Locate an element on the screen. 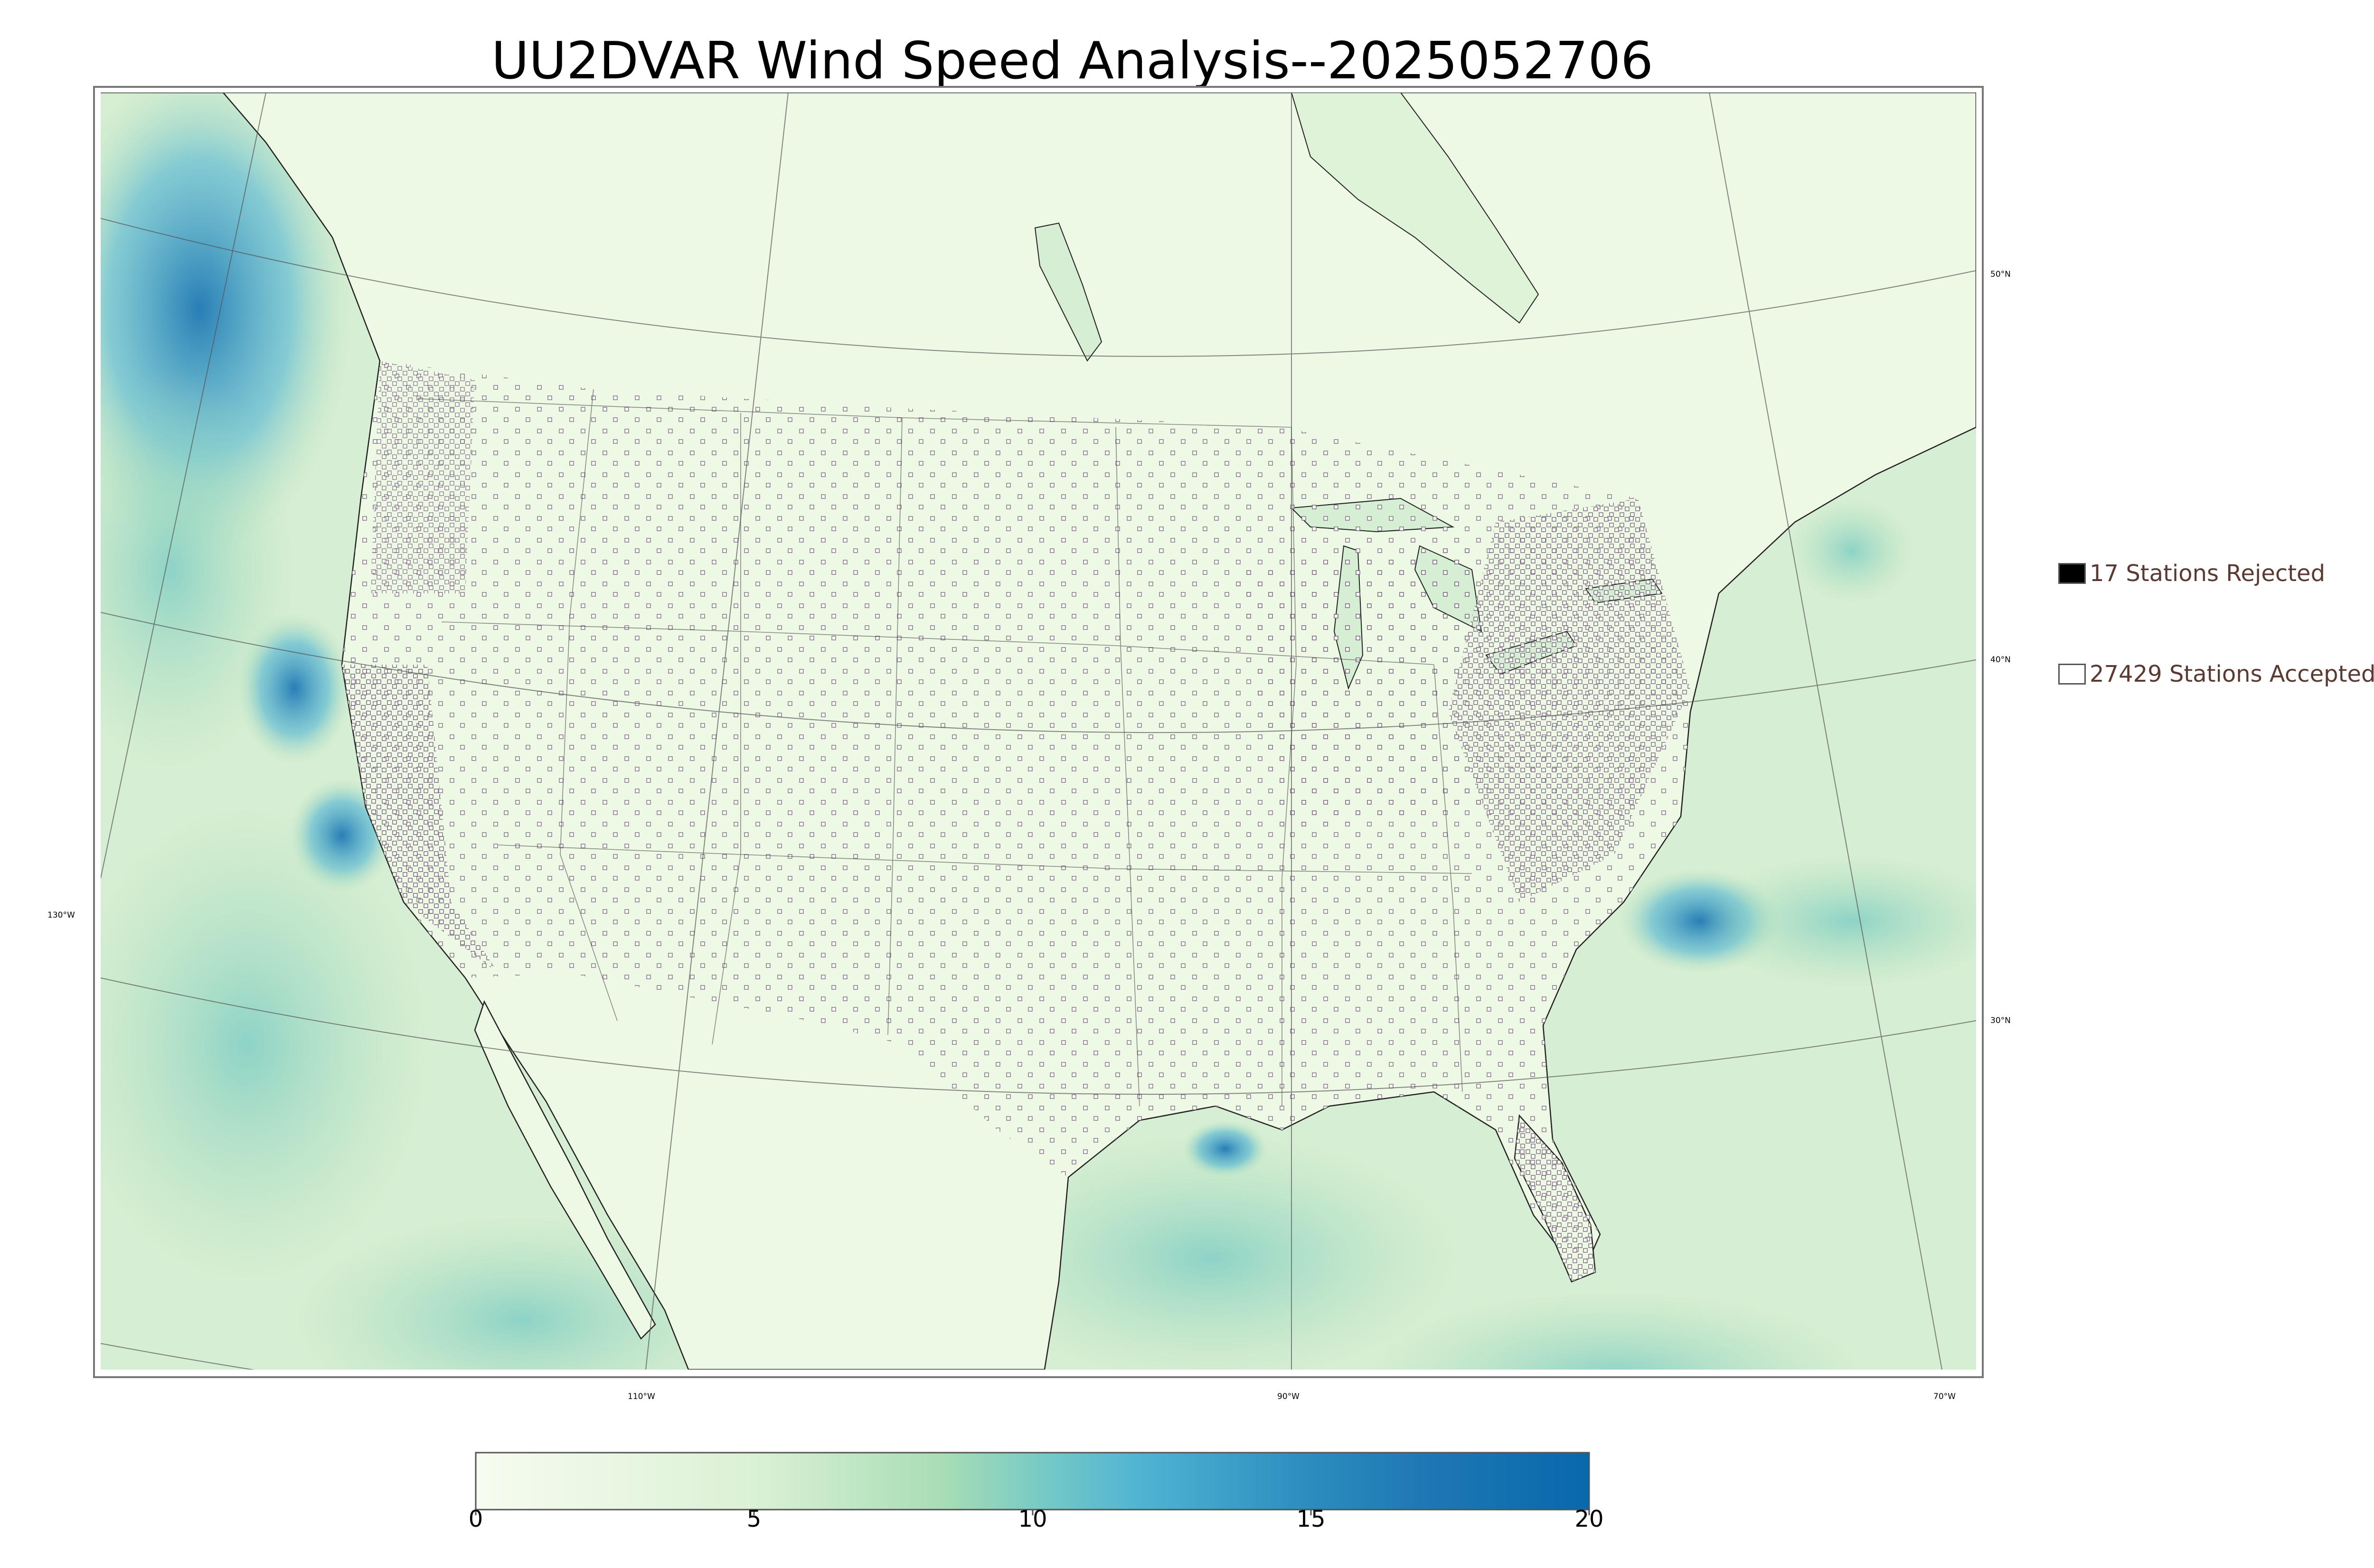 The width and height of the screenshot is (2374, 1568). legend-accepted-label: 27429 Stations Accepted is located at coordinates (2232, 674).